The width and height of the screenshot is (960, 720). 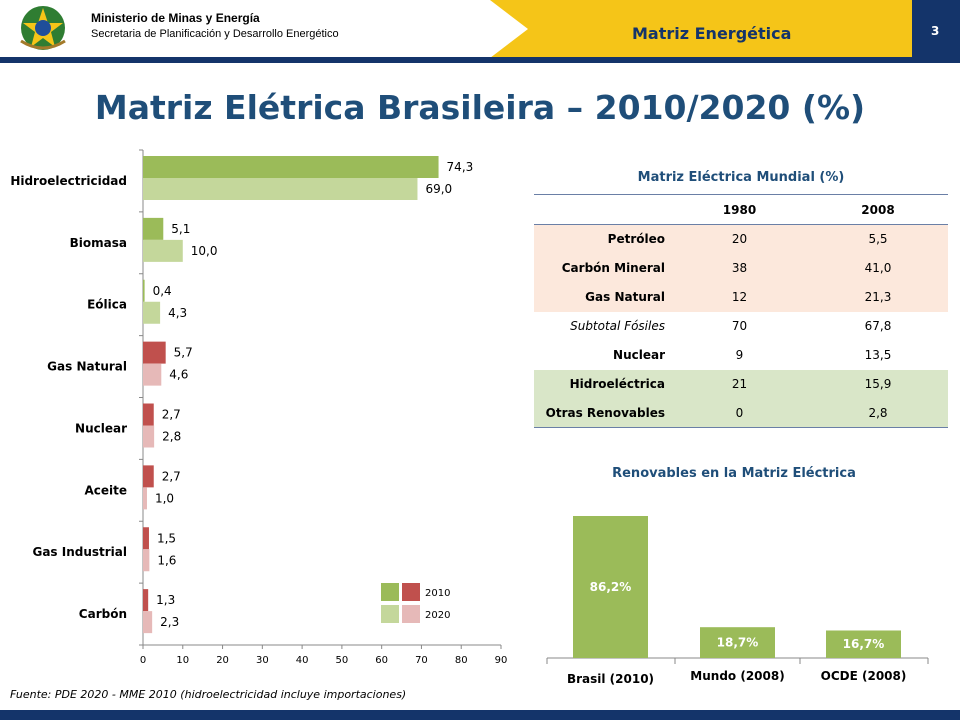 I want to click on table-row: Subtotal Fósiles 70 67,8, so click(x=741, y=326).